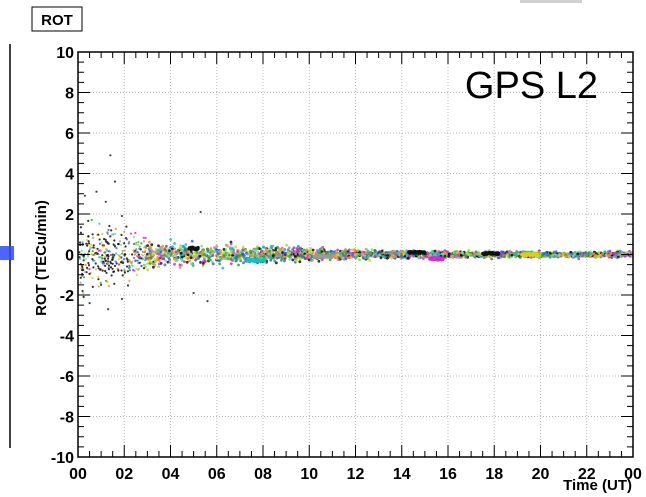  What do you see at coordinates (171, 474) in the screenshot?
I see `x-tick-label: 04` at bounding box center [171, 474].